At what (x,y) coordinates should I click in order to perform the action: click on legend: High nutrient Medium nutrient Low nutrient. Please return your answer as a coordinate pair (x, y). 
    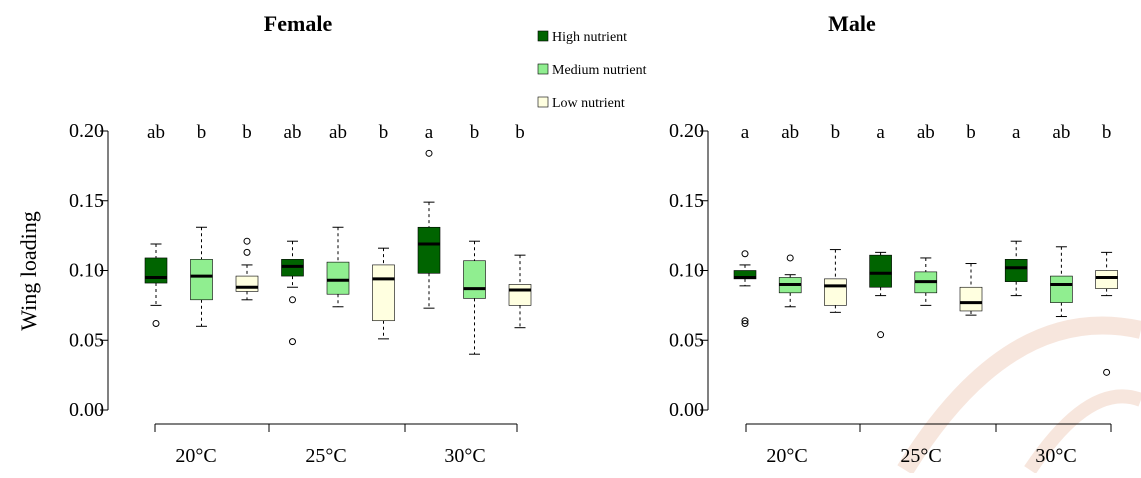
    Looking at the image, I should click on (592, 70).